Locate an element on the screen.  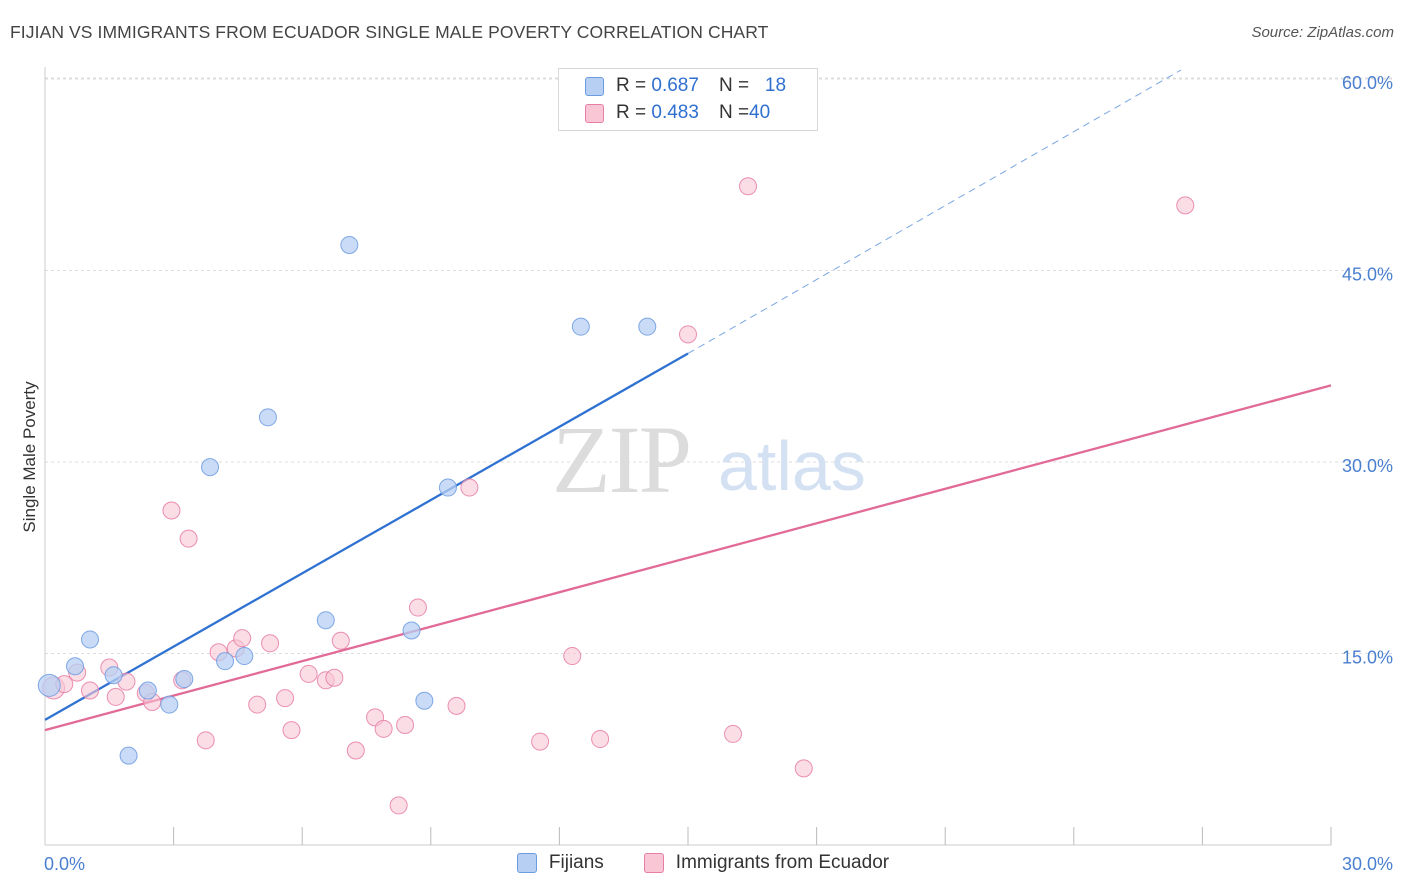
watermark: ZIP atlas is located at coordinates (709, 459).